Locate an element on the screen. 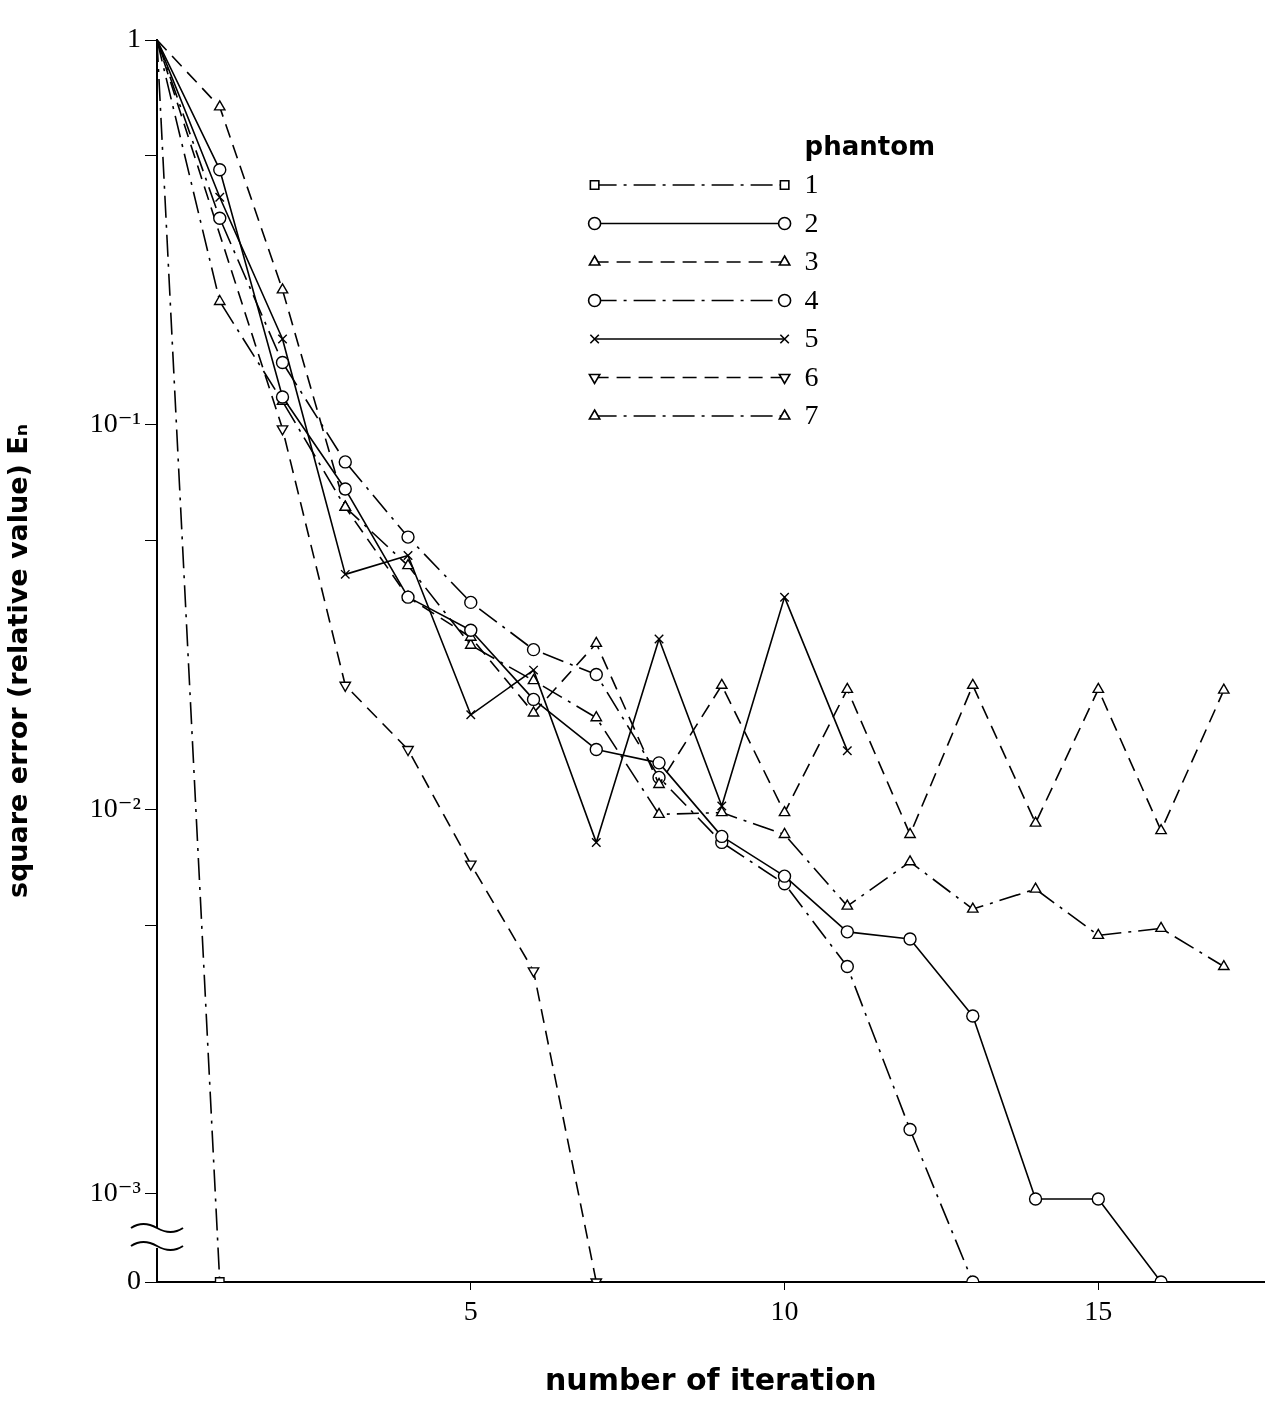 Image resolution: width=1272 pixels, height=1404 pixels. legend-label: 7 is located at coordinates (811, 415).